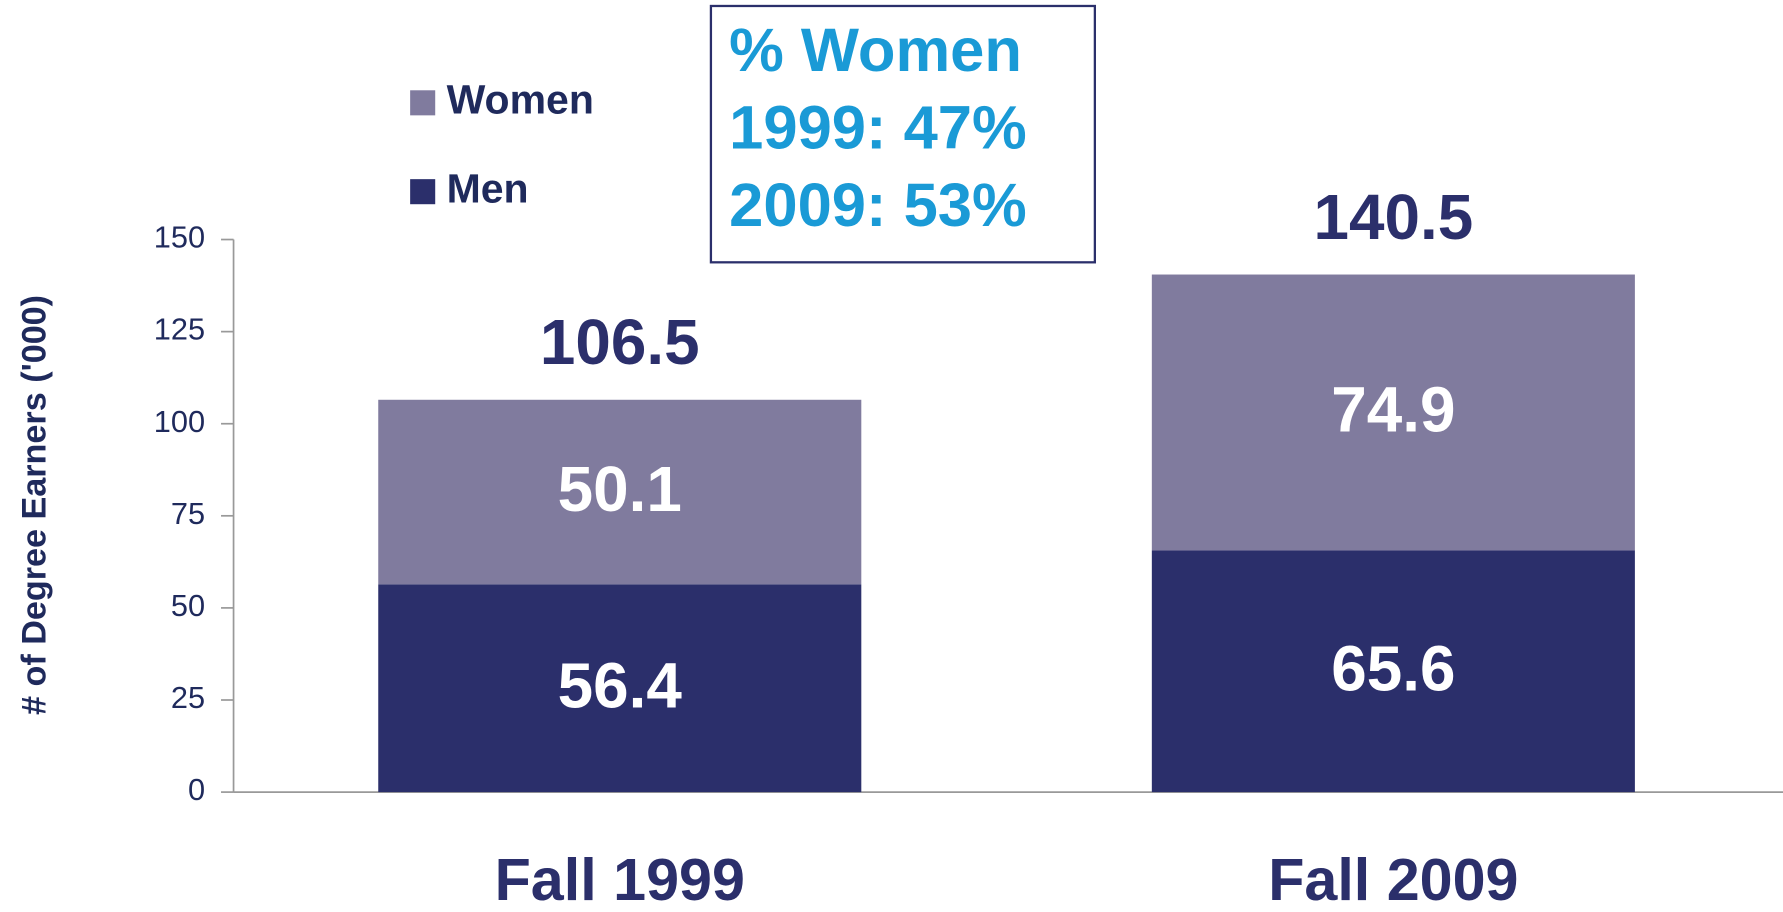 This screenshot has width=1783, height=912. What do you see at coordinates (620, 879) in the screenshot?
I see `x-tick-label: Fall 1999` at bounding box center [620, 879].